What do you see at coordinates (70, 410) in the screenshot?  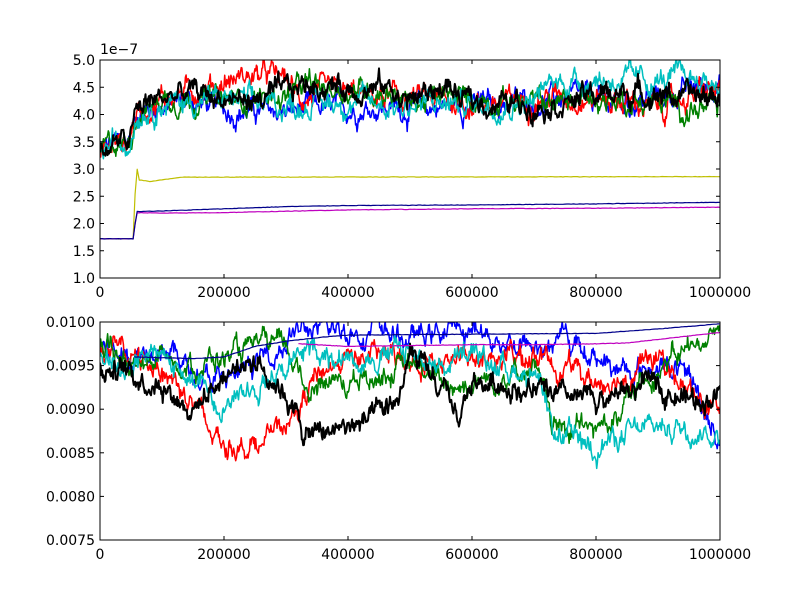 I see `bottom-y-tick-label-3: 0.0090` at bounding box center [70, 410].